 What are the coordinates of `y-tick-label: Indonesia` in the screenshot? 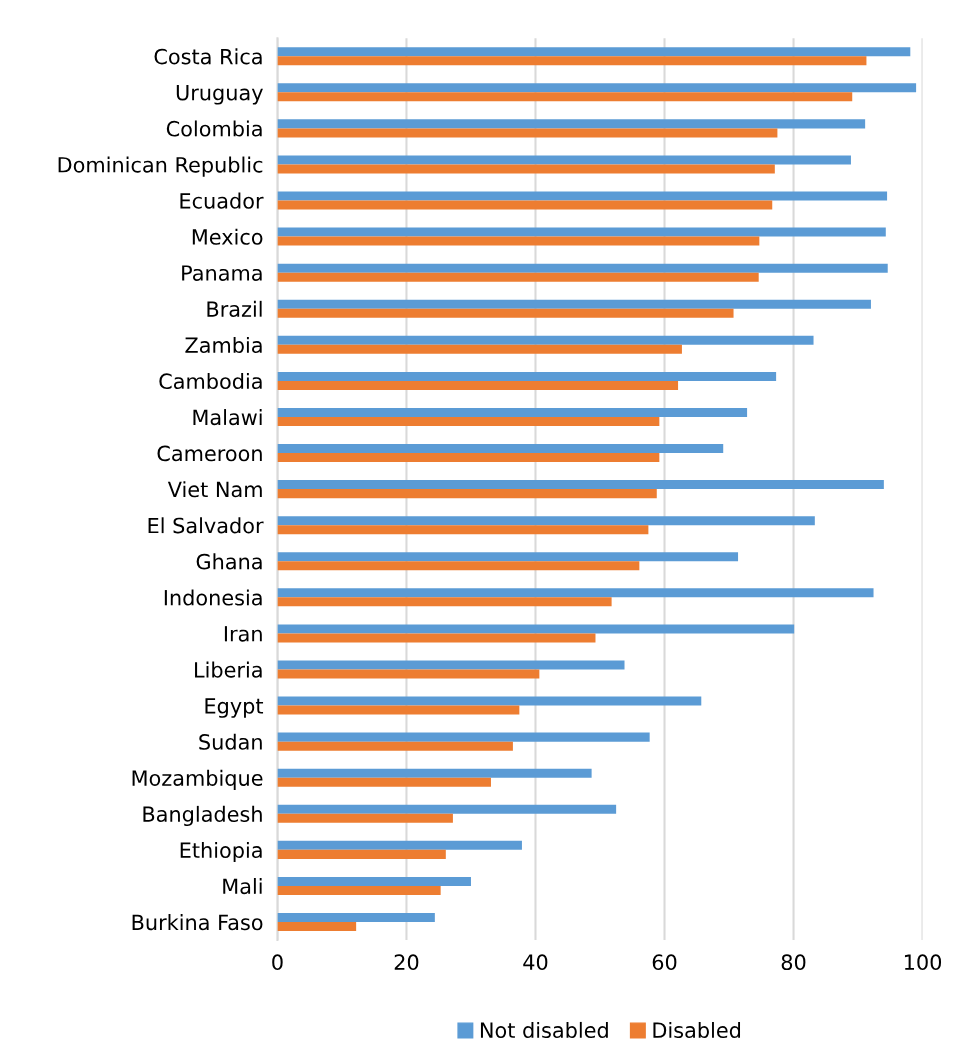 It's located at (213, 597).